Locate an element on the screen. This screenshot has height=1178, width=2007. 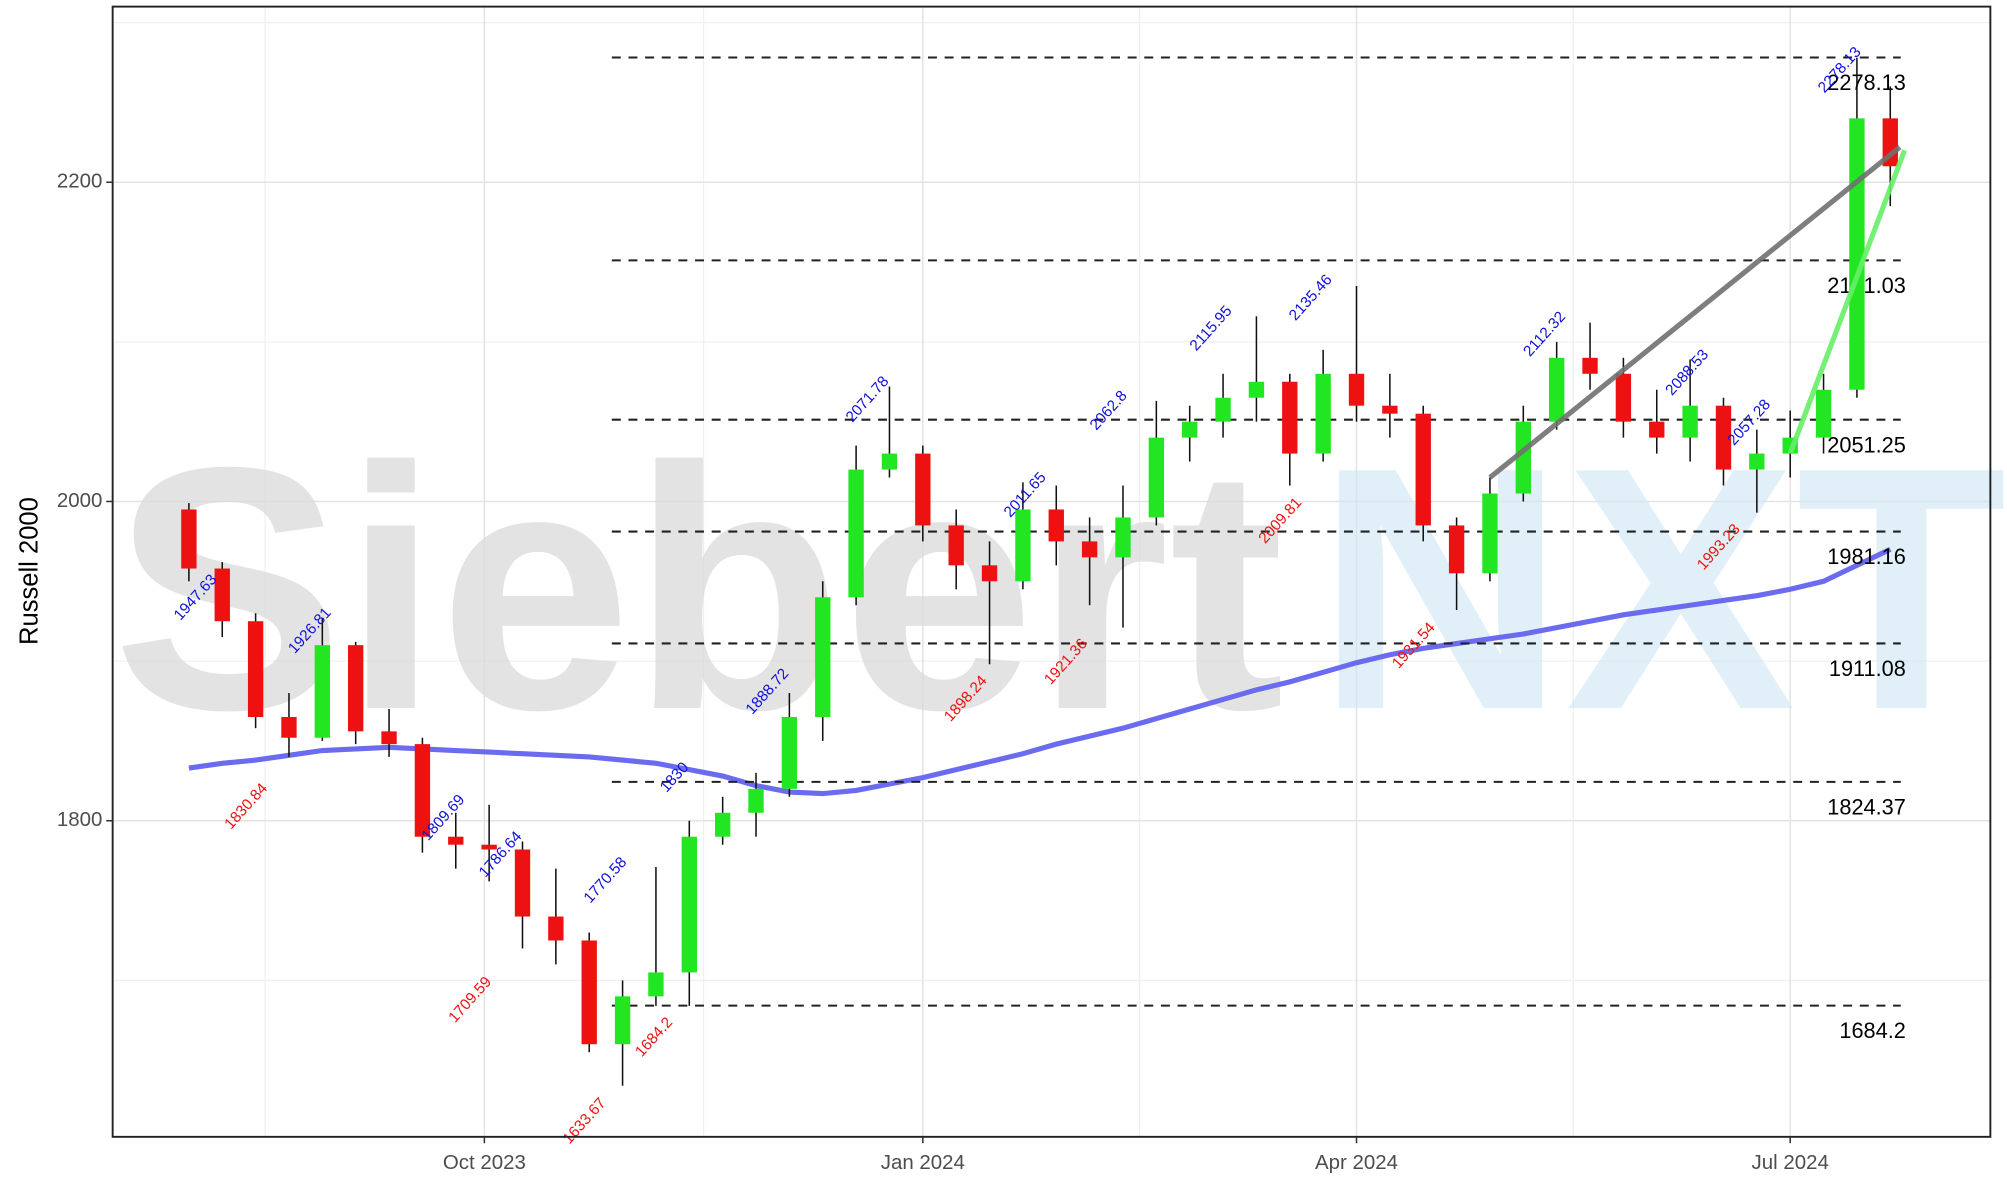
level-label: 2278.13 is located at coordinates (1866, 82).